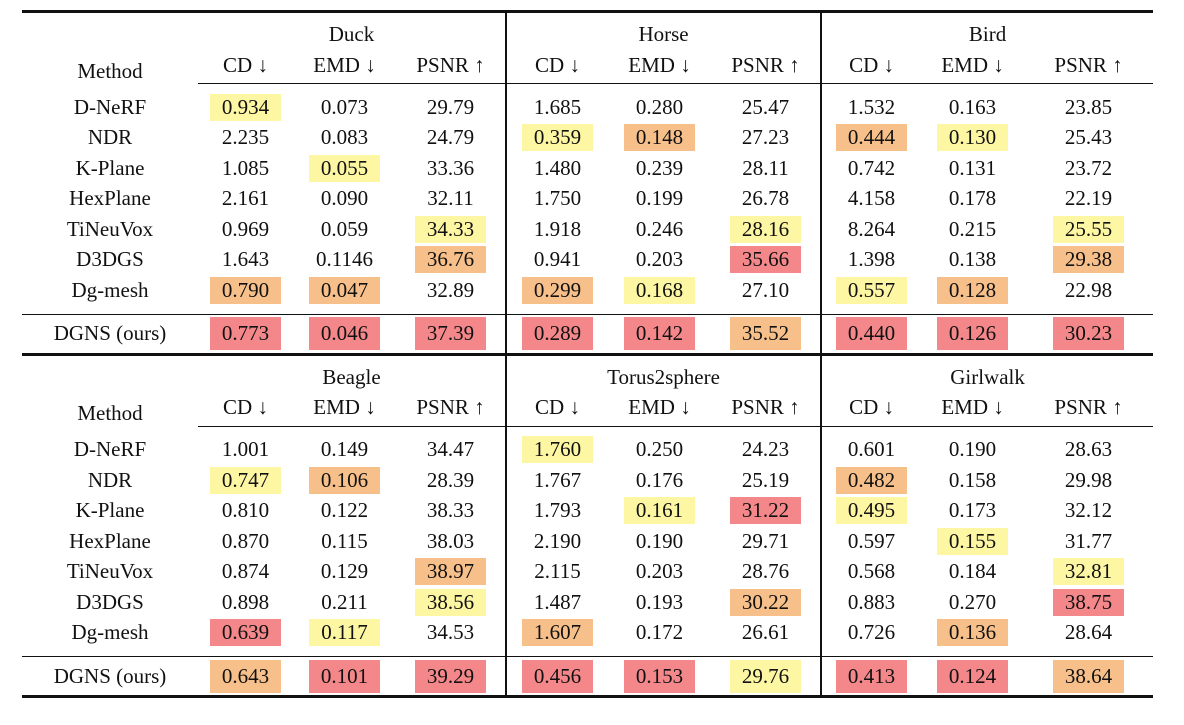 The image size is (1184, 725). Describe the element at coordinates (451, 107) in the screenshot. I see `value-cell: 29.79` at that location.